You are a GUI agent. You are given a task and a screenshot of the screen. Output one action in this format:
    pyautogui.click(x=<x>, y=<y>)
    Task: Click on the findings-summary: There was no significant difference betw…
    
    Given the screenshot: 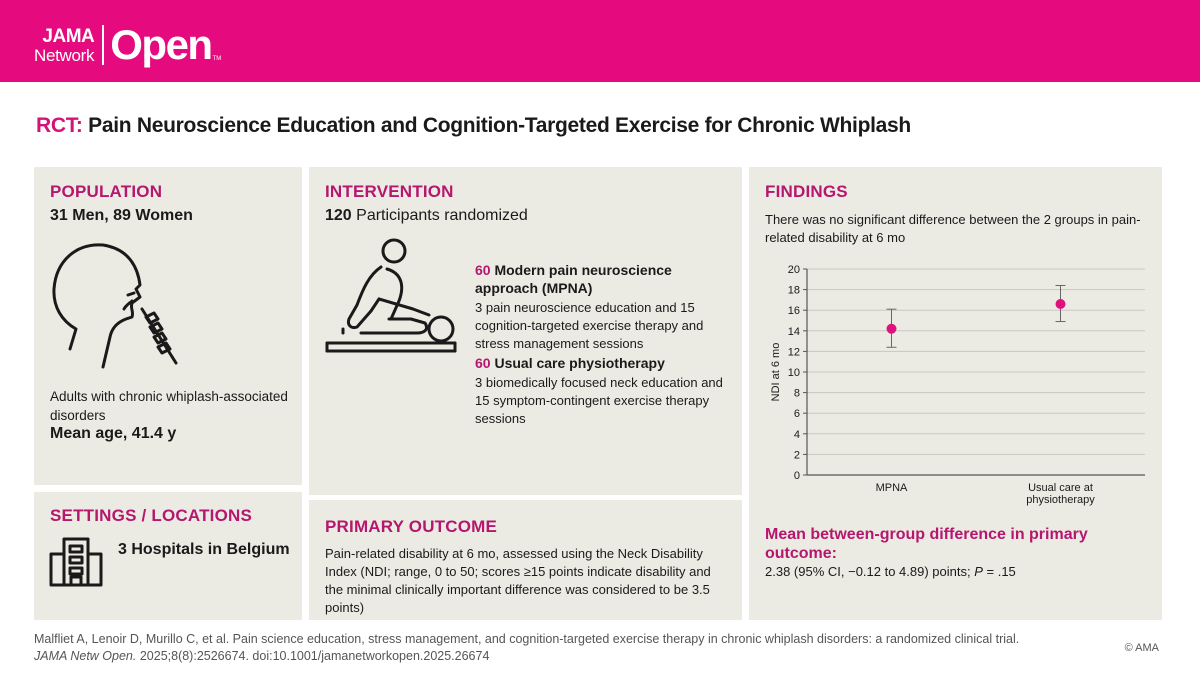 What is the action you would take?
    pyautogui.click(x=953, y=228)
    